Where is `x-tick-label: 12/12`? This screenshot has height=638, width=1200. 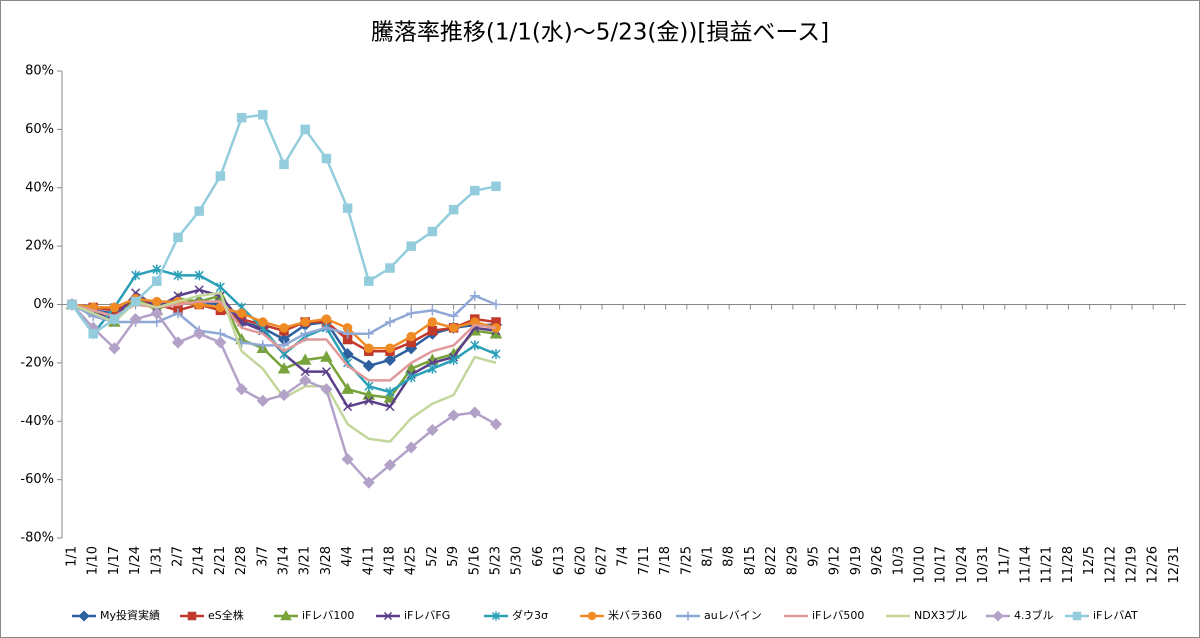 x-tick-label: 12/12 is located at coordinates (1110, 564).